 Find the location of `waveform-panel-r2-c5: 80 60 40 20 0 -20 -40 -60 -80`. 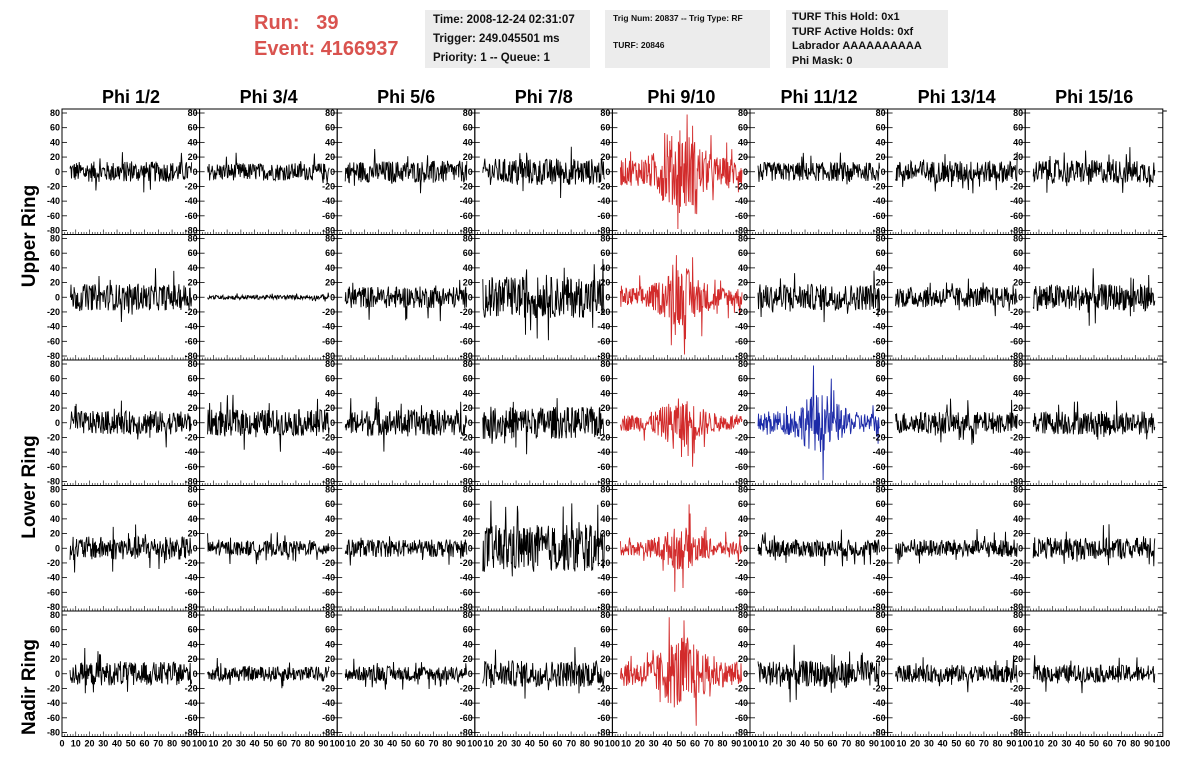

waveform-panel-r2-c5: 80 60 40 20 0 -20 -40 -60 -80 is located at coordinates (674, 297).